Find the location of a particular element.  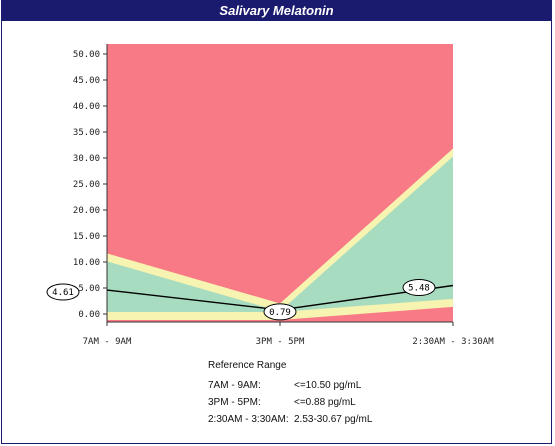

reference-label: 3PM - 5PM: is located at coordinates (234, 402).